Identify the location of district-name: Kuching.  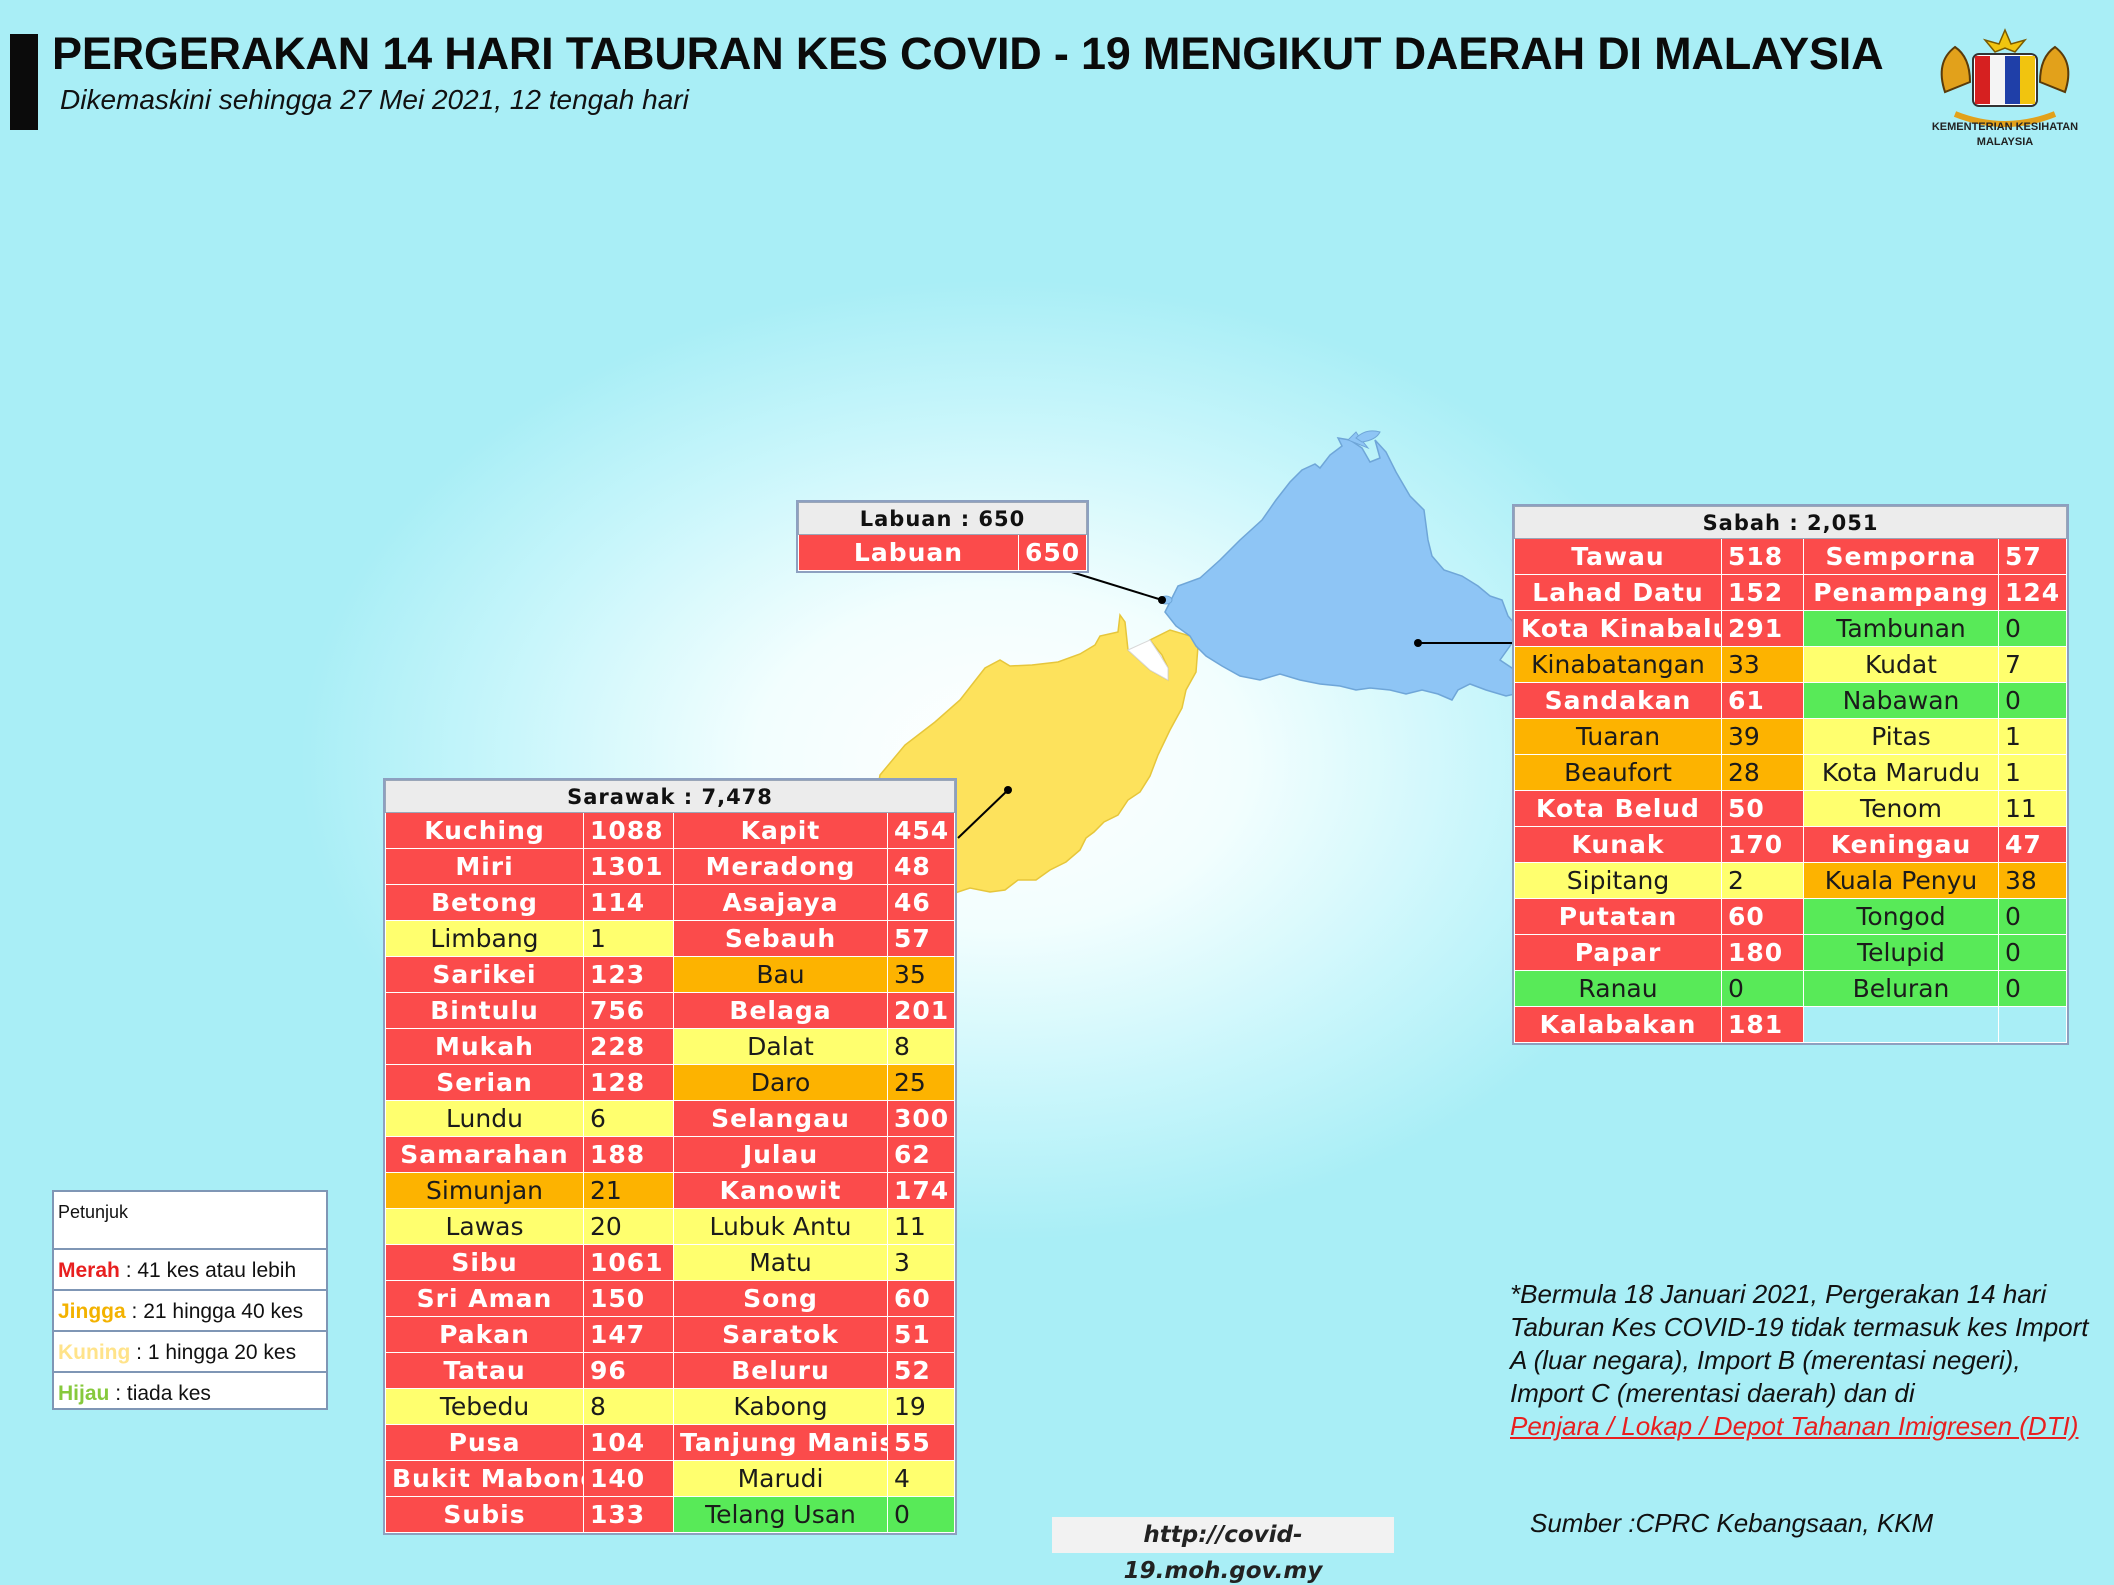
(484, 830).